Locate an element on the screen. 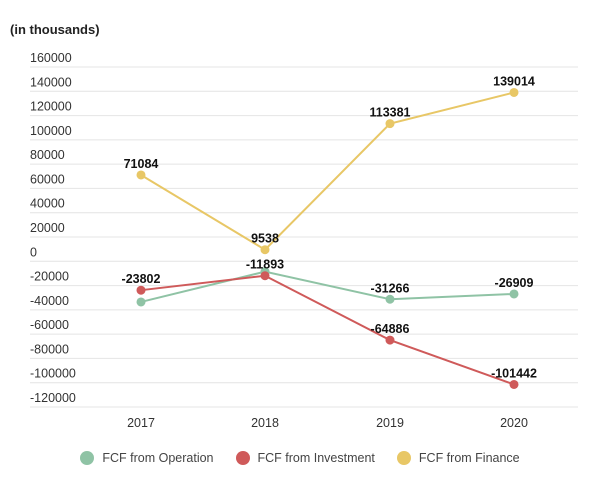 This screenshot has height=488, width=600. unit-label: (in thousands) is located at coordinates (55, 29).